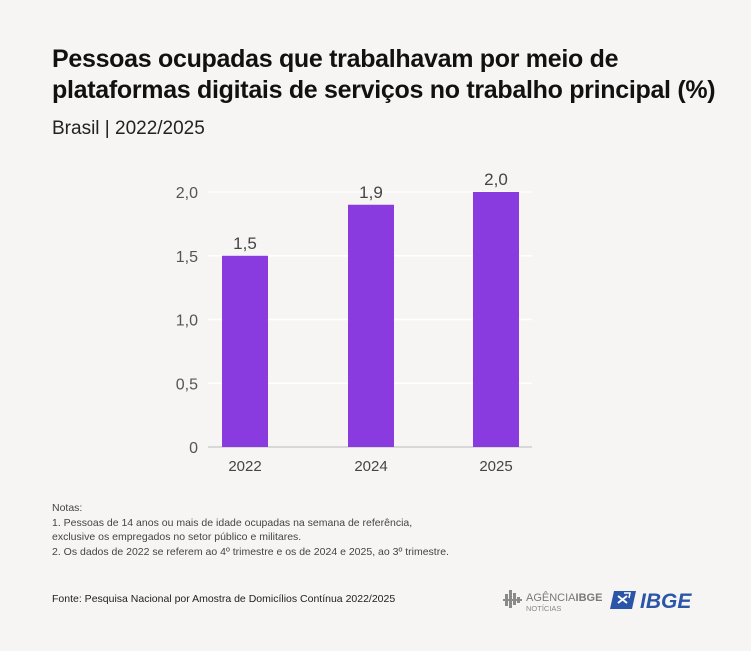 The image size is (751, 651). Describe the element at coordinates (128, 128) in the screenshot. I see `chart-subtitle: Brasil | 2022/2025` at that location.